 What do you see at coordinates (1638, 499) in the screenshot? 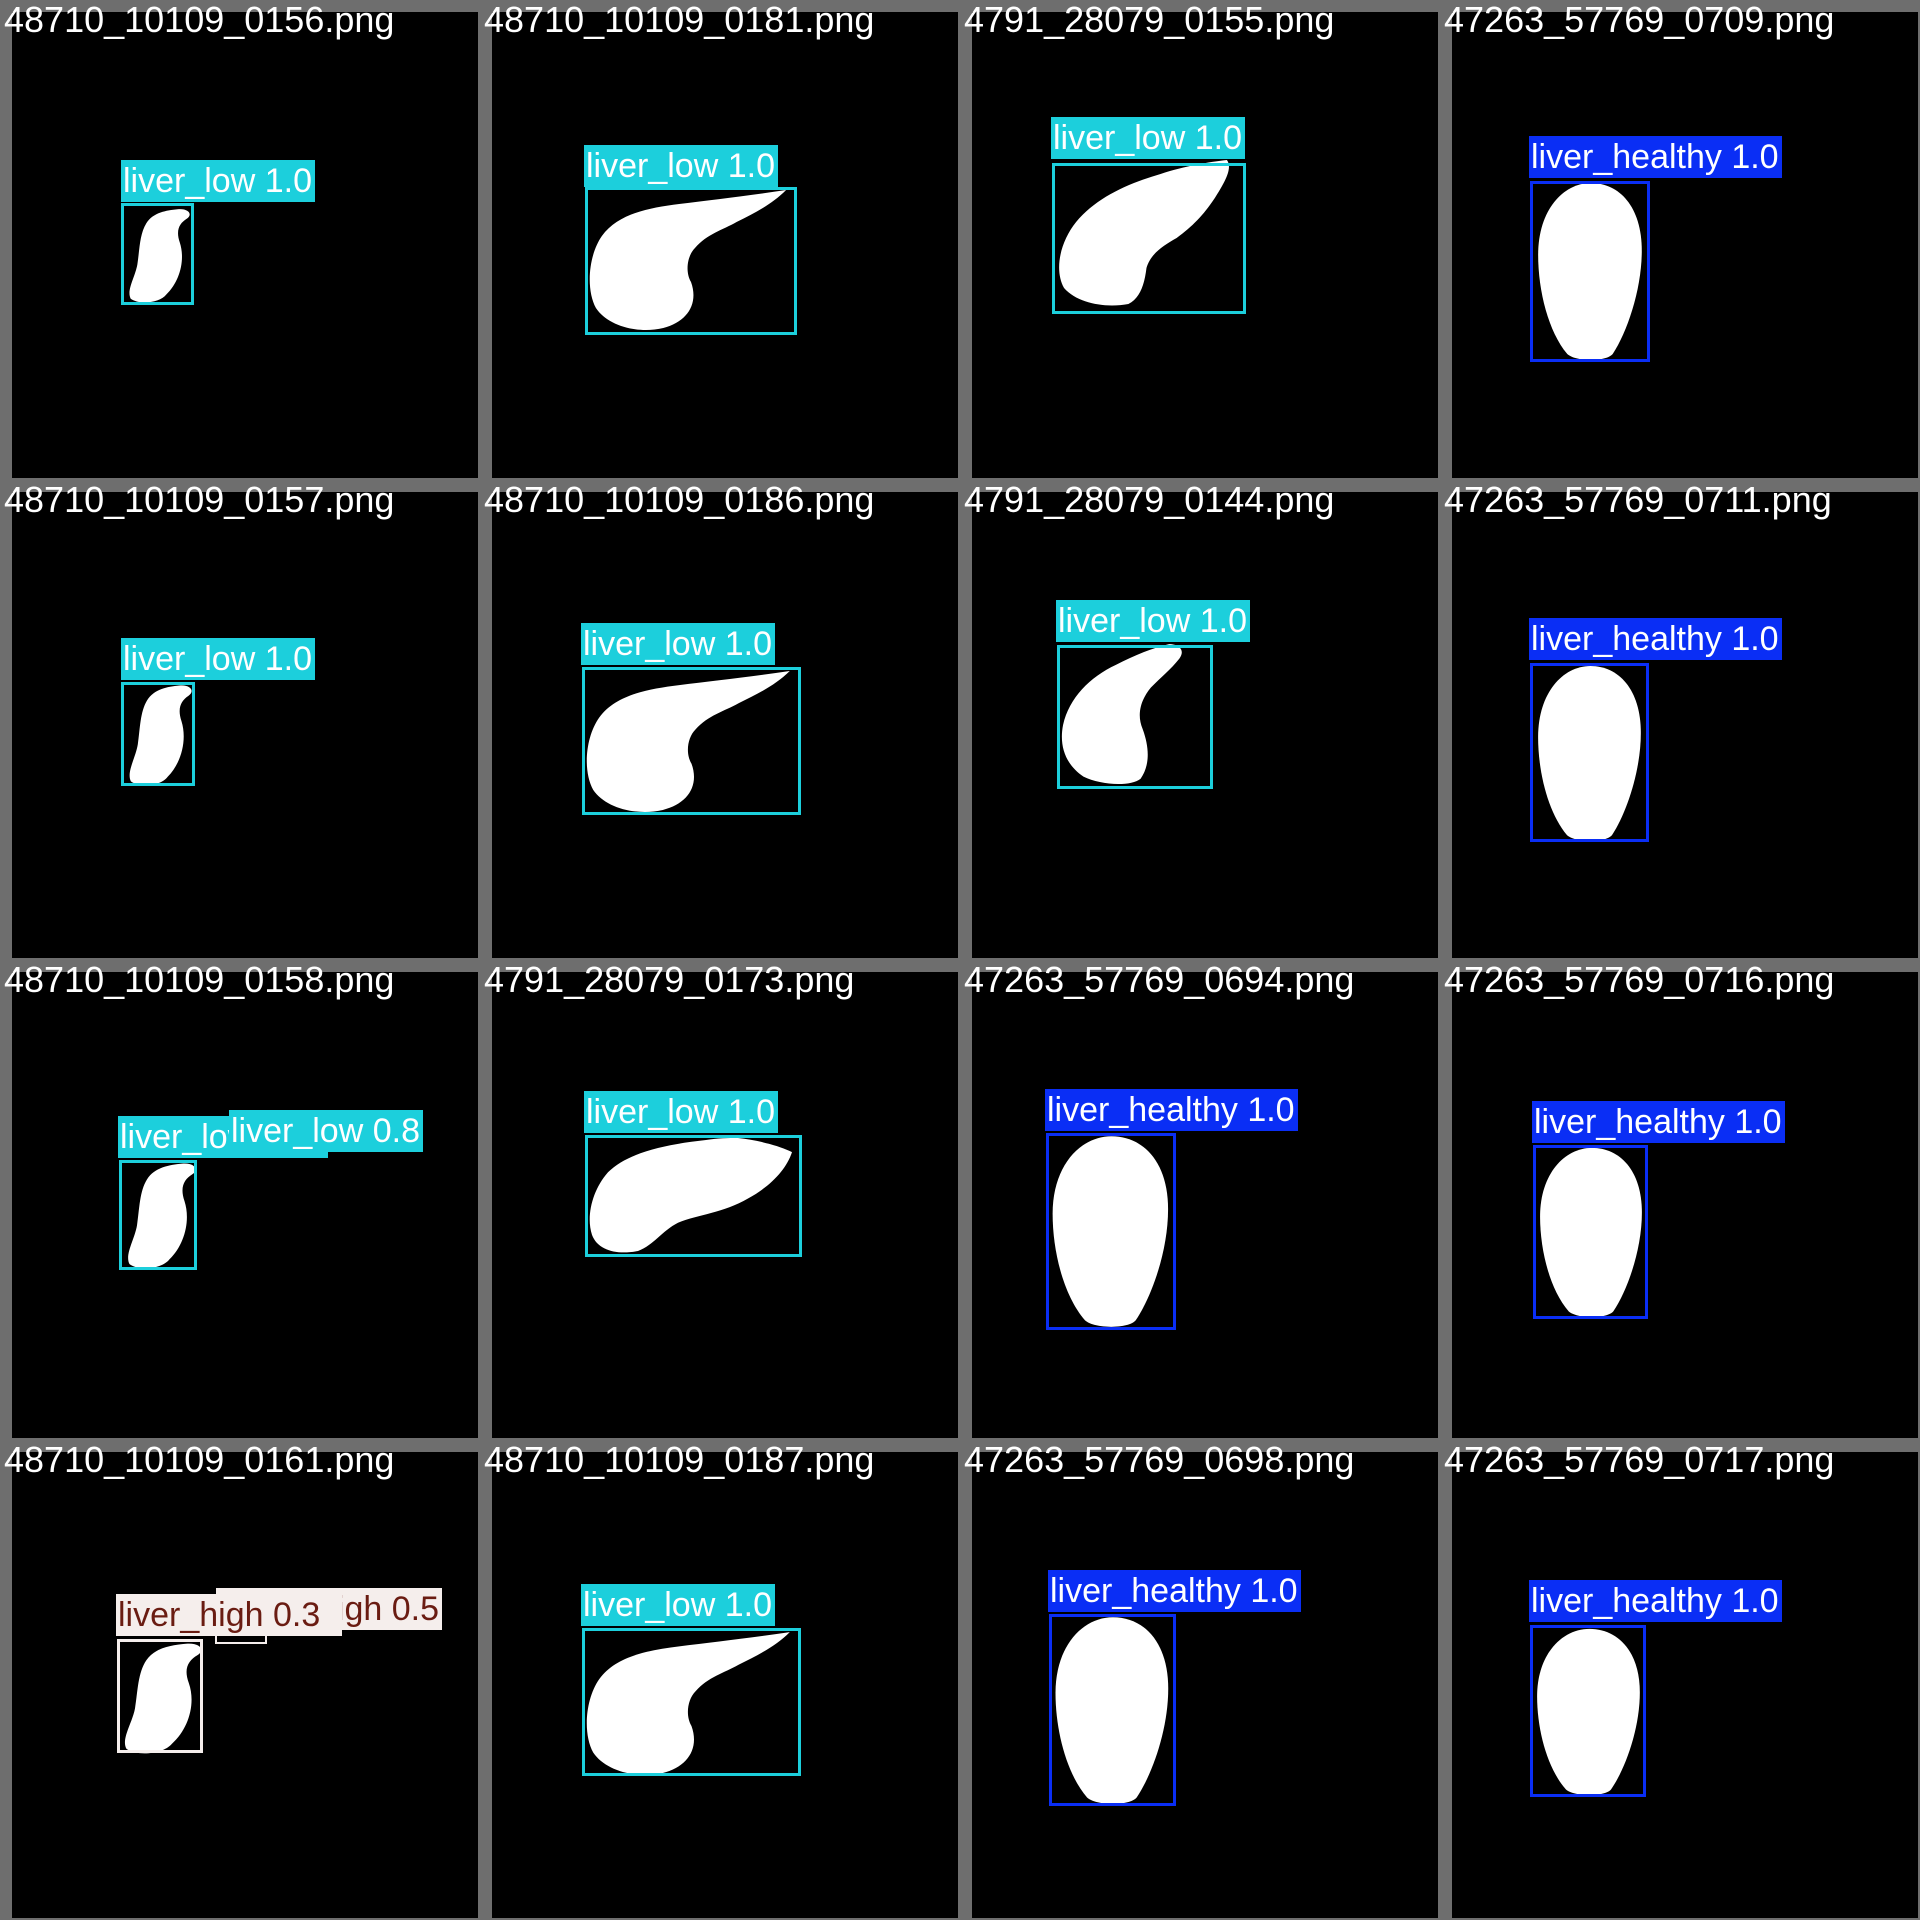
I see `tile-filename: 47263_57769_0711.png` at bounding box center [1638, 499].